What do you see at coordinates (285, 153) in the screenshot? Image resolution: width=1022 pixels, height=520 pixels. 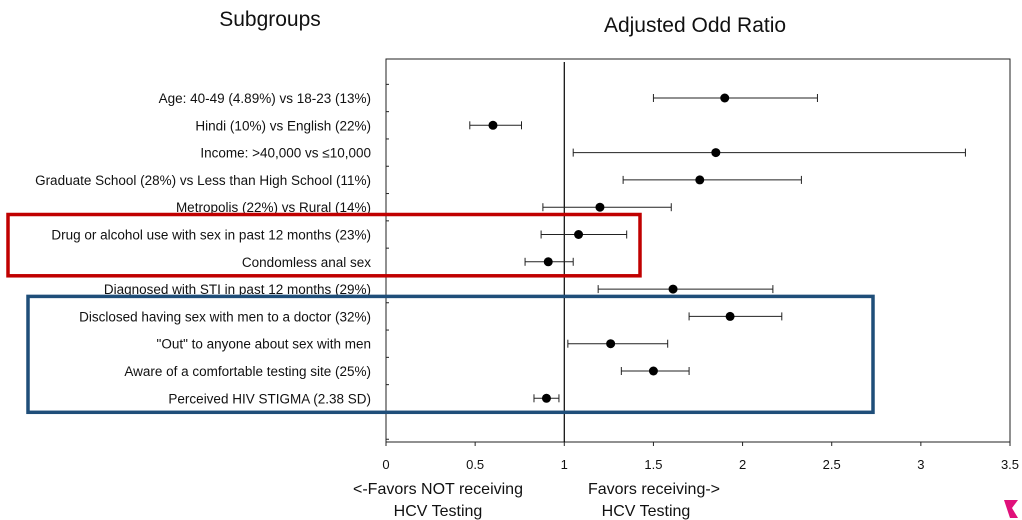 I see `subgroup-label: Income: >40,000 vs ≤10,000` at bounding box center [285, 153].